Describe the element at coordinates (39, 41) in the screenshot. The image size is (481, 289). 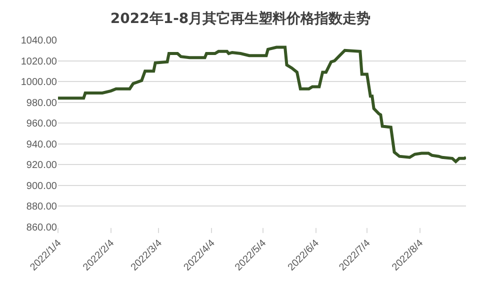
I see `y-tick-label: 1040.00` at that location.